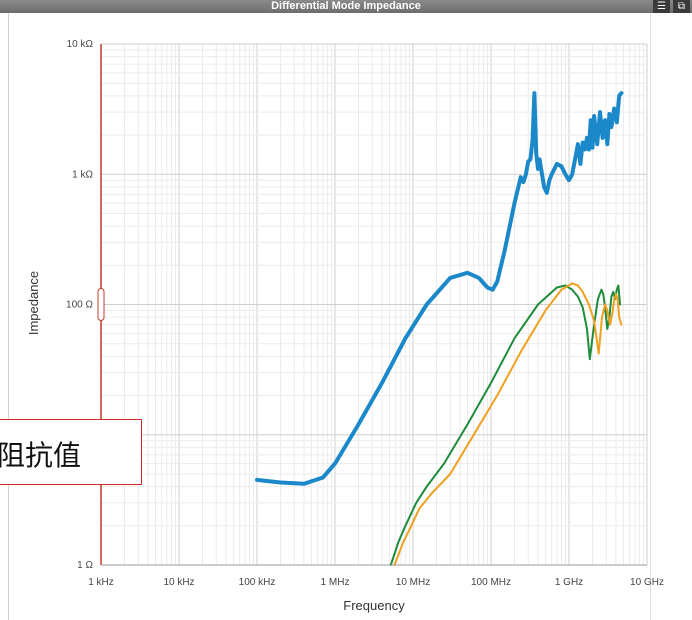  I want to click on x-tick-label: 1 kHz, so click(101, 582).